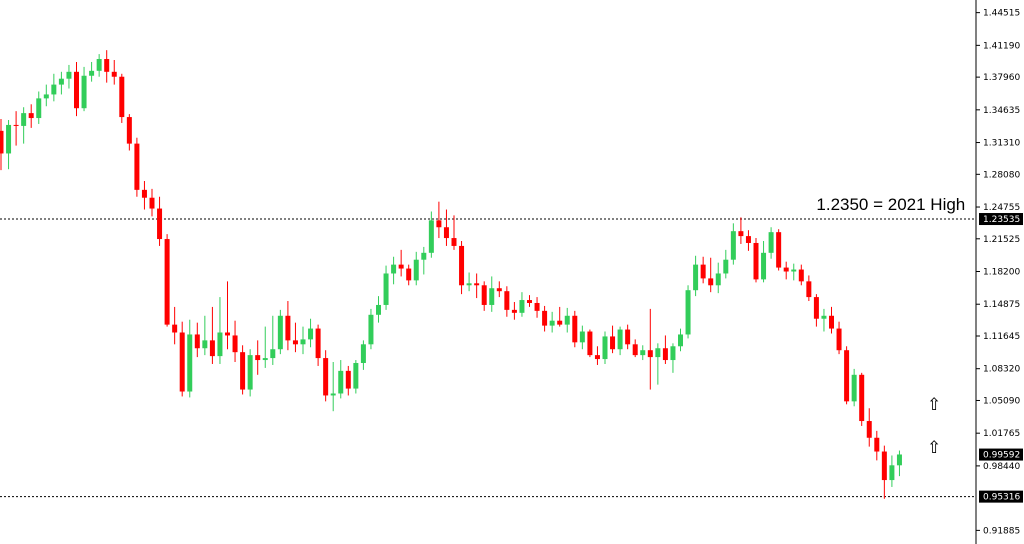 The height and width of the screenshot is (544, 1024). I want to click on price-tag-box, so click(1001, 219).